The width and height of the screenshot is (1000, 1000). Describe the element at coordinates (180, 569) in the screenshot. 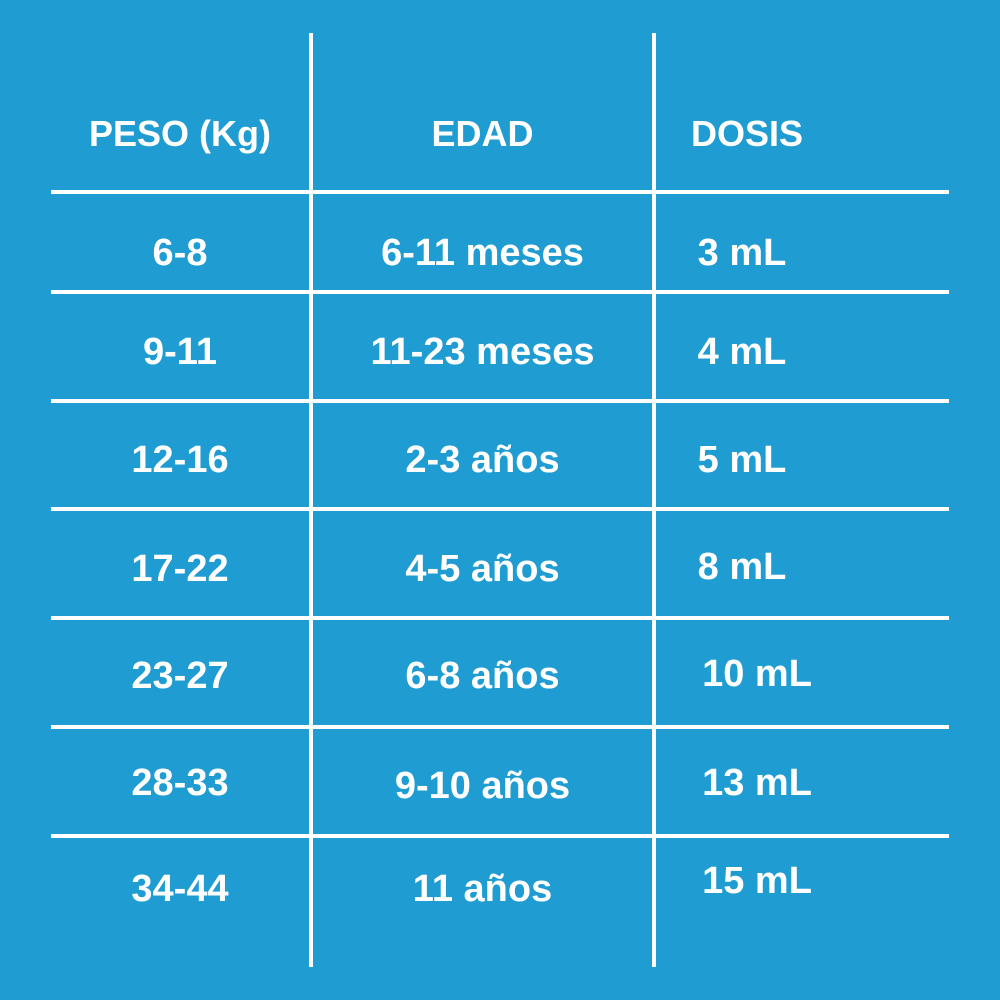

I see `table-cell: 17-22` at that location.